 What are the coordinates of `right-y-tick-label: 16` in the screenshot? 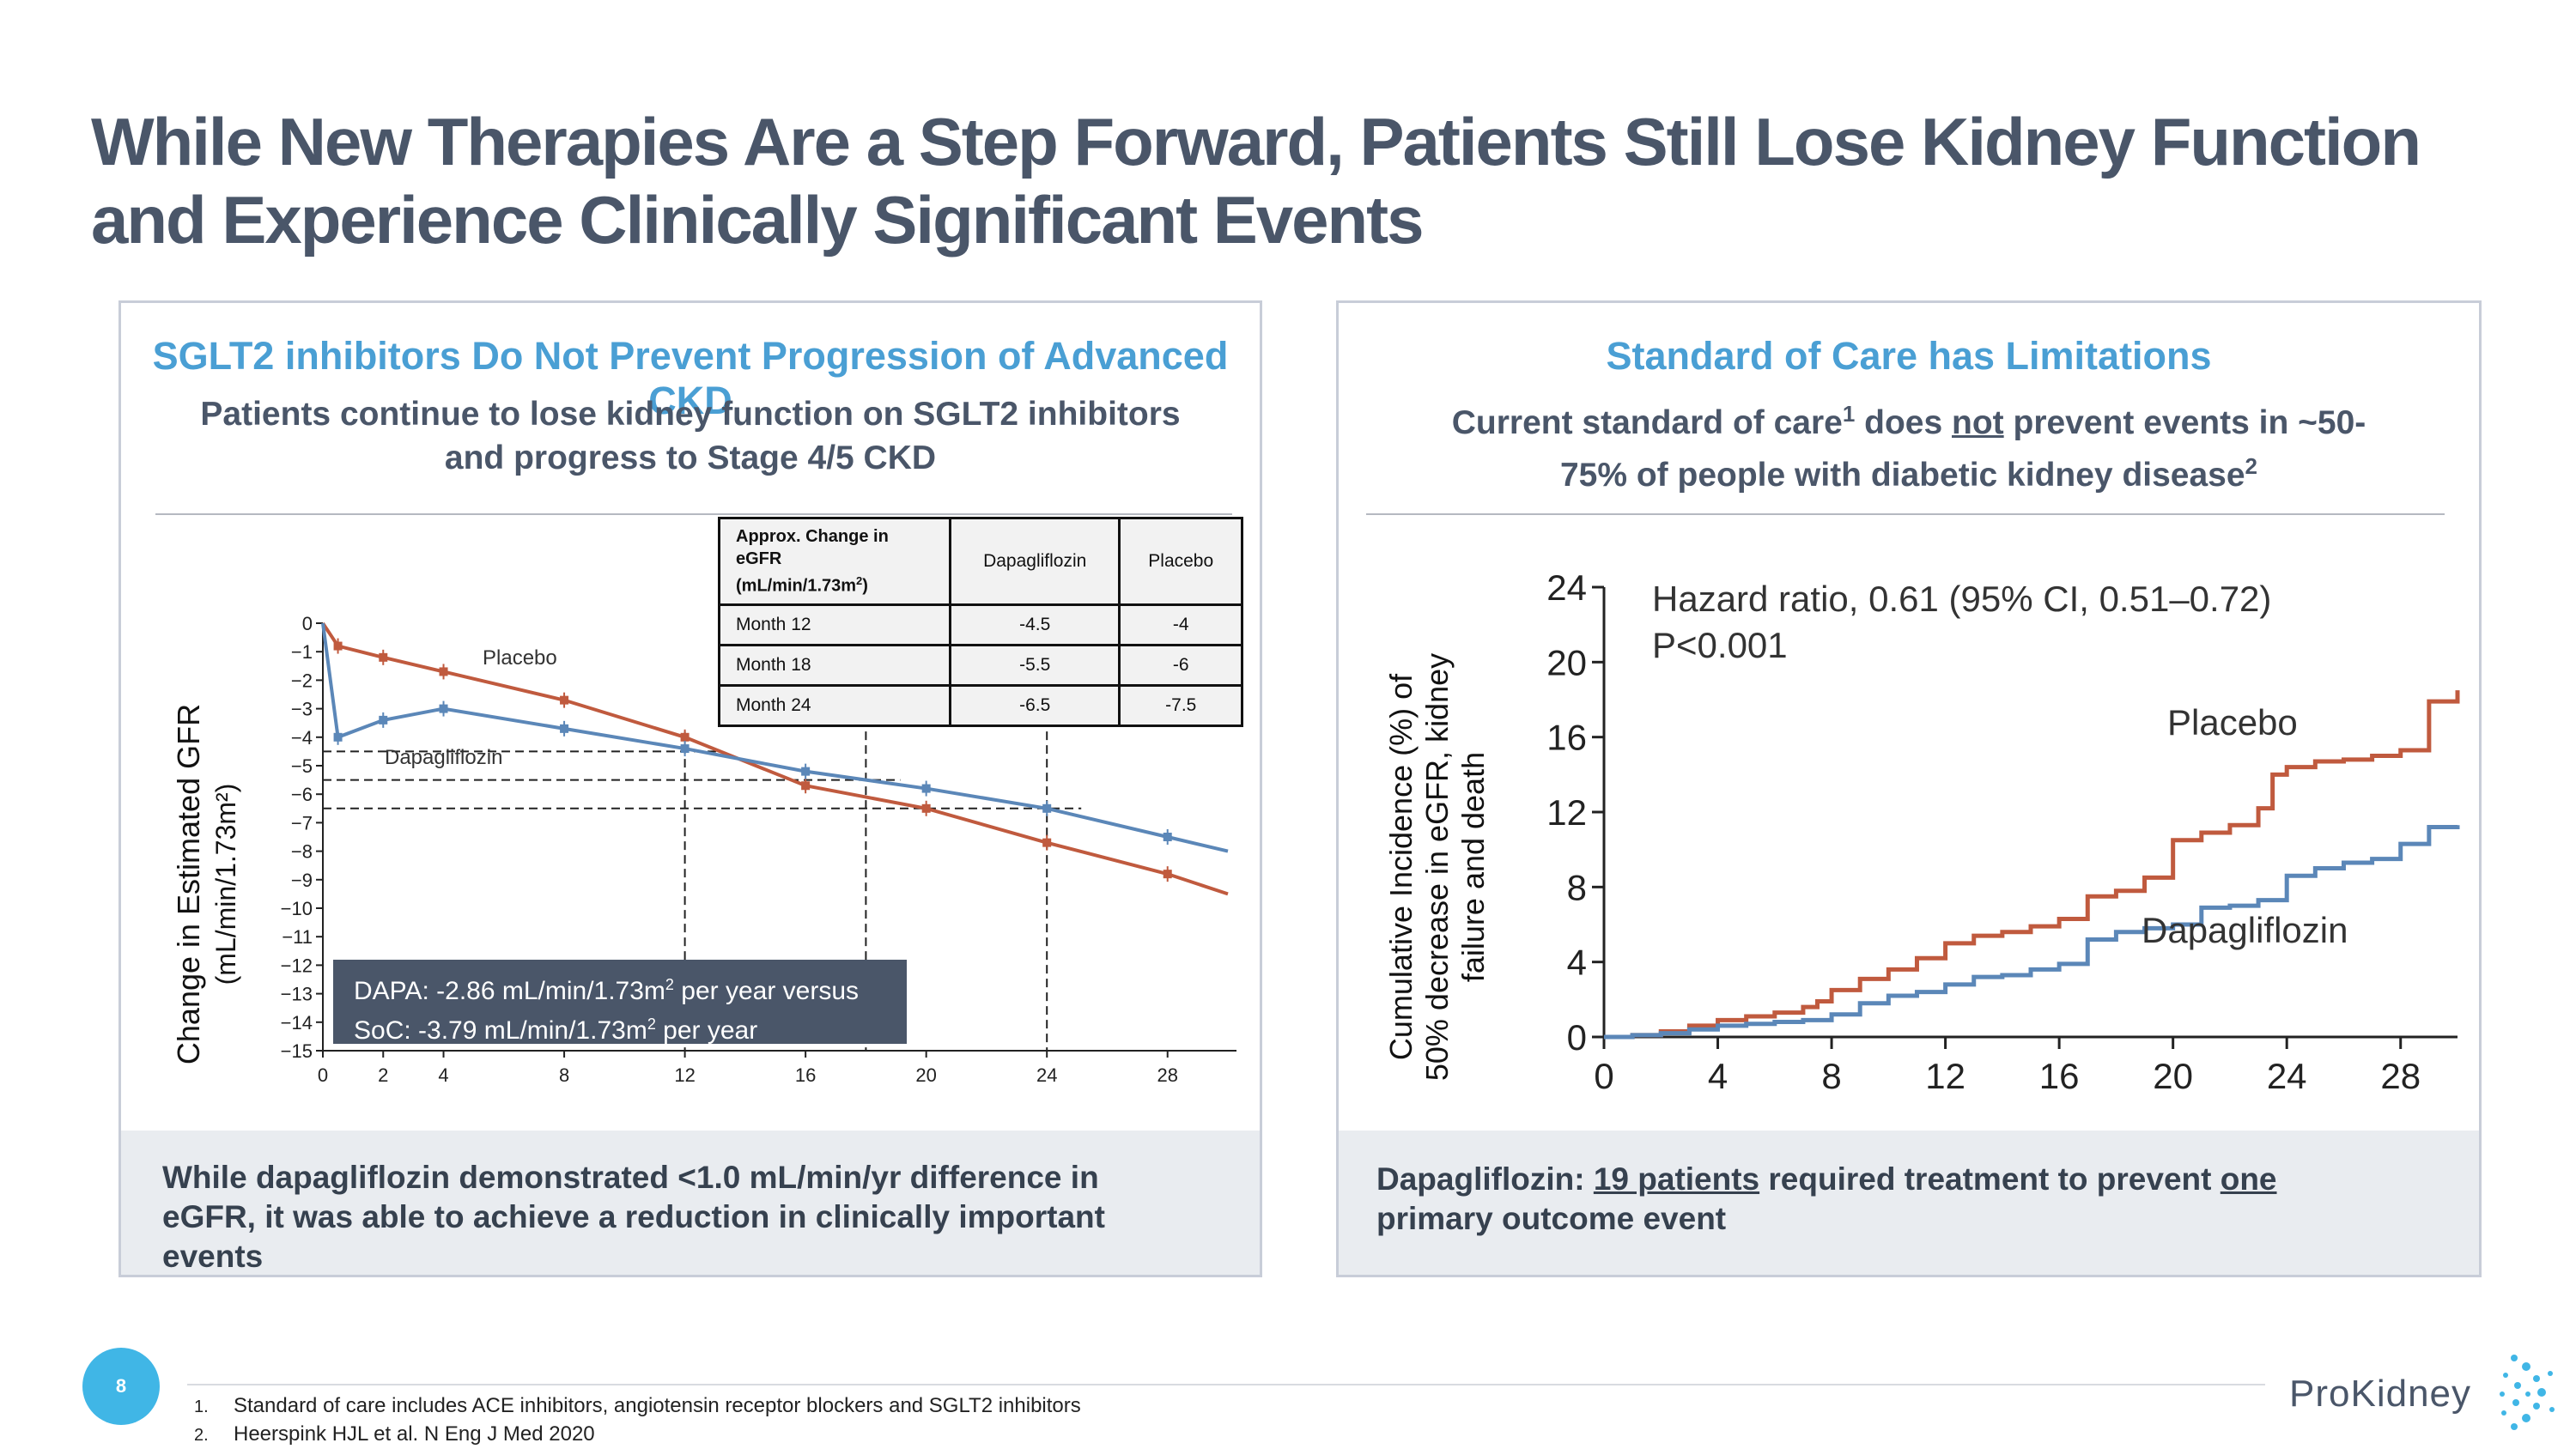 It's located at (1566, 738).